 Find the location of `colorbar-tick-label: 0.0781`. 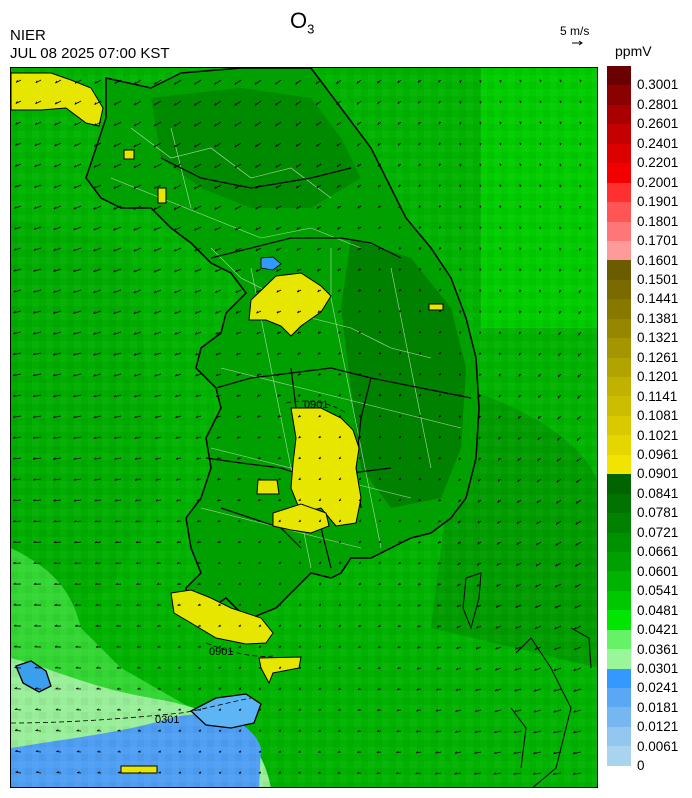

colorbar-tick-label: 0.0781 is located at coordinates (658, 513).